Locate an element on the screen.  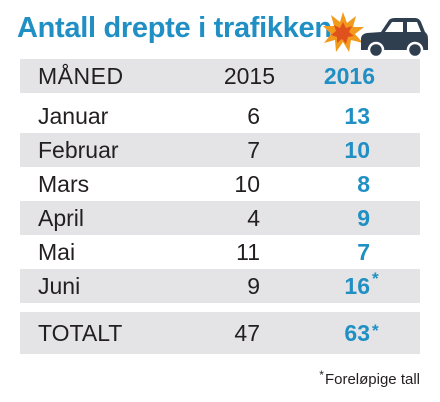
table-header-row: MÅNED 2015 2016 is located at coordinates (220, 76).